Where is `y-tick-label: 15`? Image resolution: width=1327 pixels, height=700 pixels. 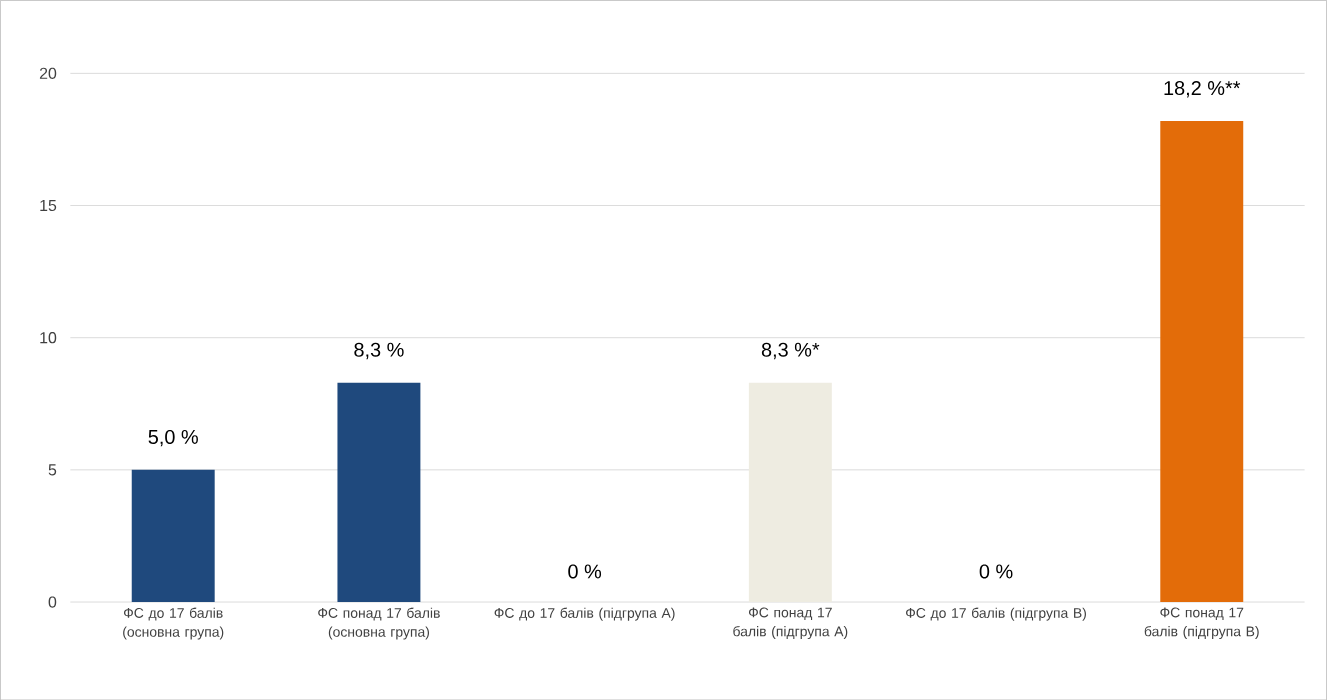 y-tick-label: 15 is located at coordinates (48, 205).